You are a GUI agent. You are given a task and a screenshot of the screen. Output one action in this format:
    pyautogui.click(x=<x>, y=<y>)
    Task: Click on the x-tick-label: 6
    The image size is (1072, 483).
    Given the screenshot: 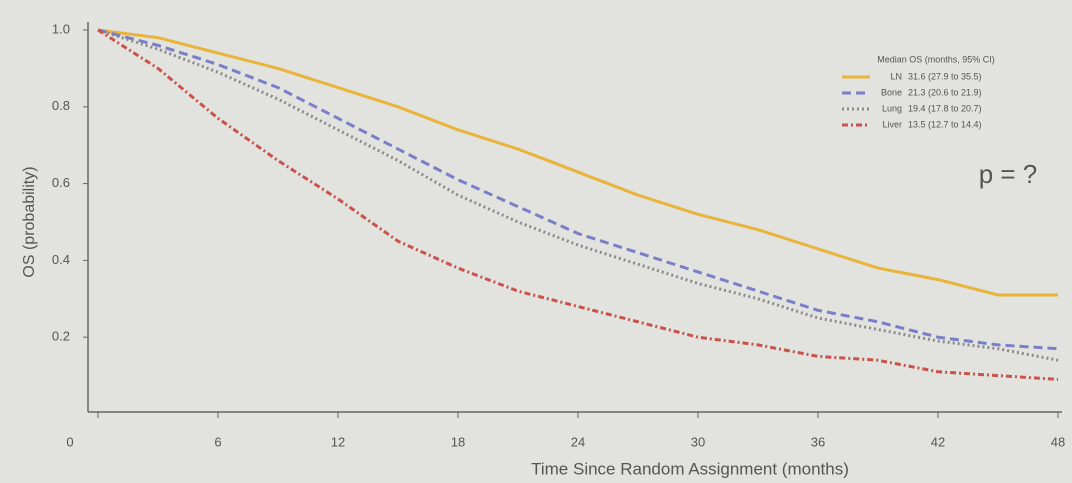 What is the action you would take?
    pyautogui.click(x=217, y=441)
    